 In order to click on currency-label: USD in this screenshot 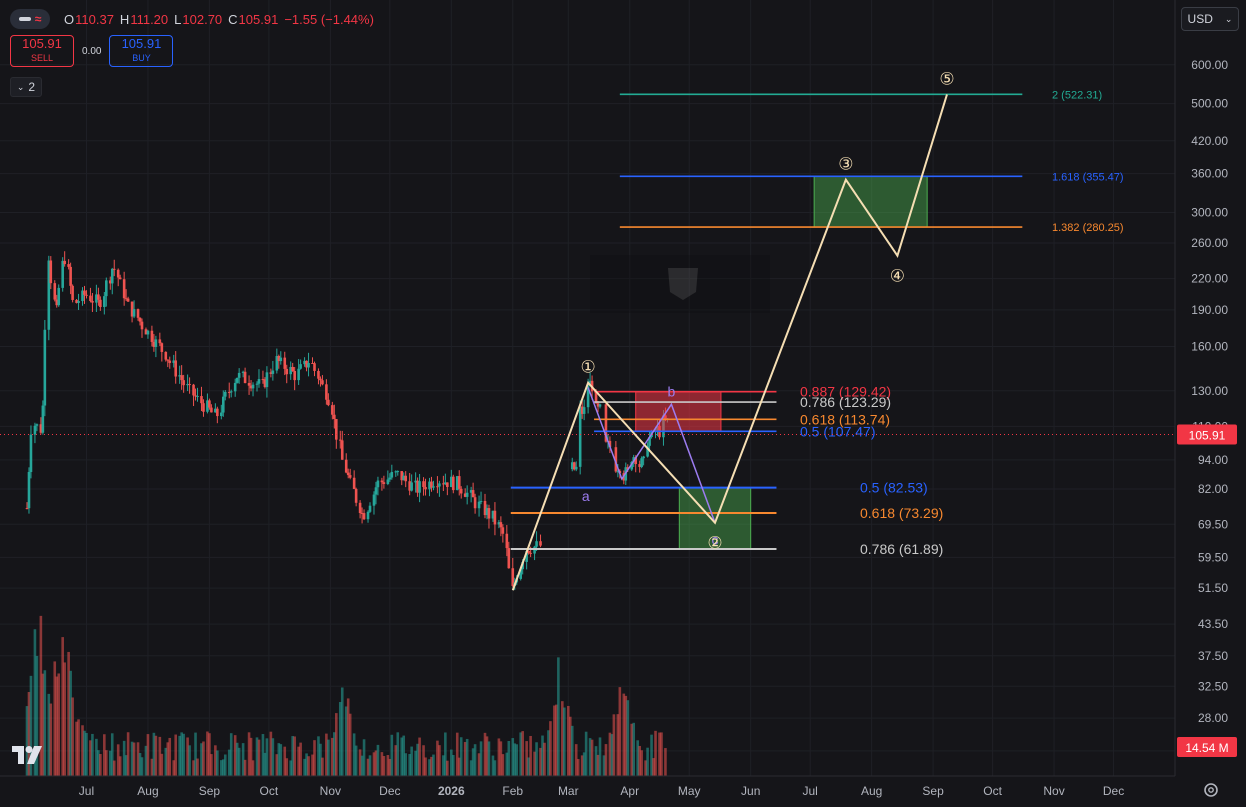, I will do `click(1200, 19)`.